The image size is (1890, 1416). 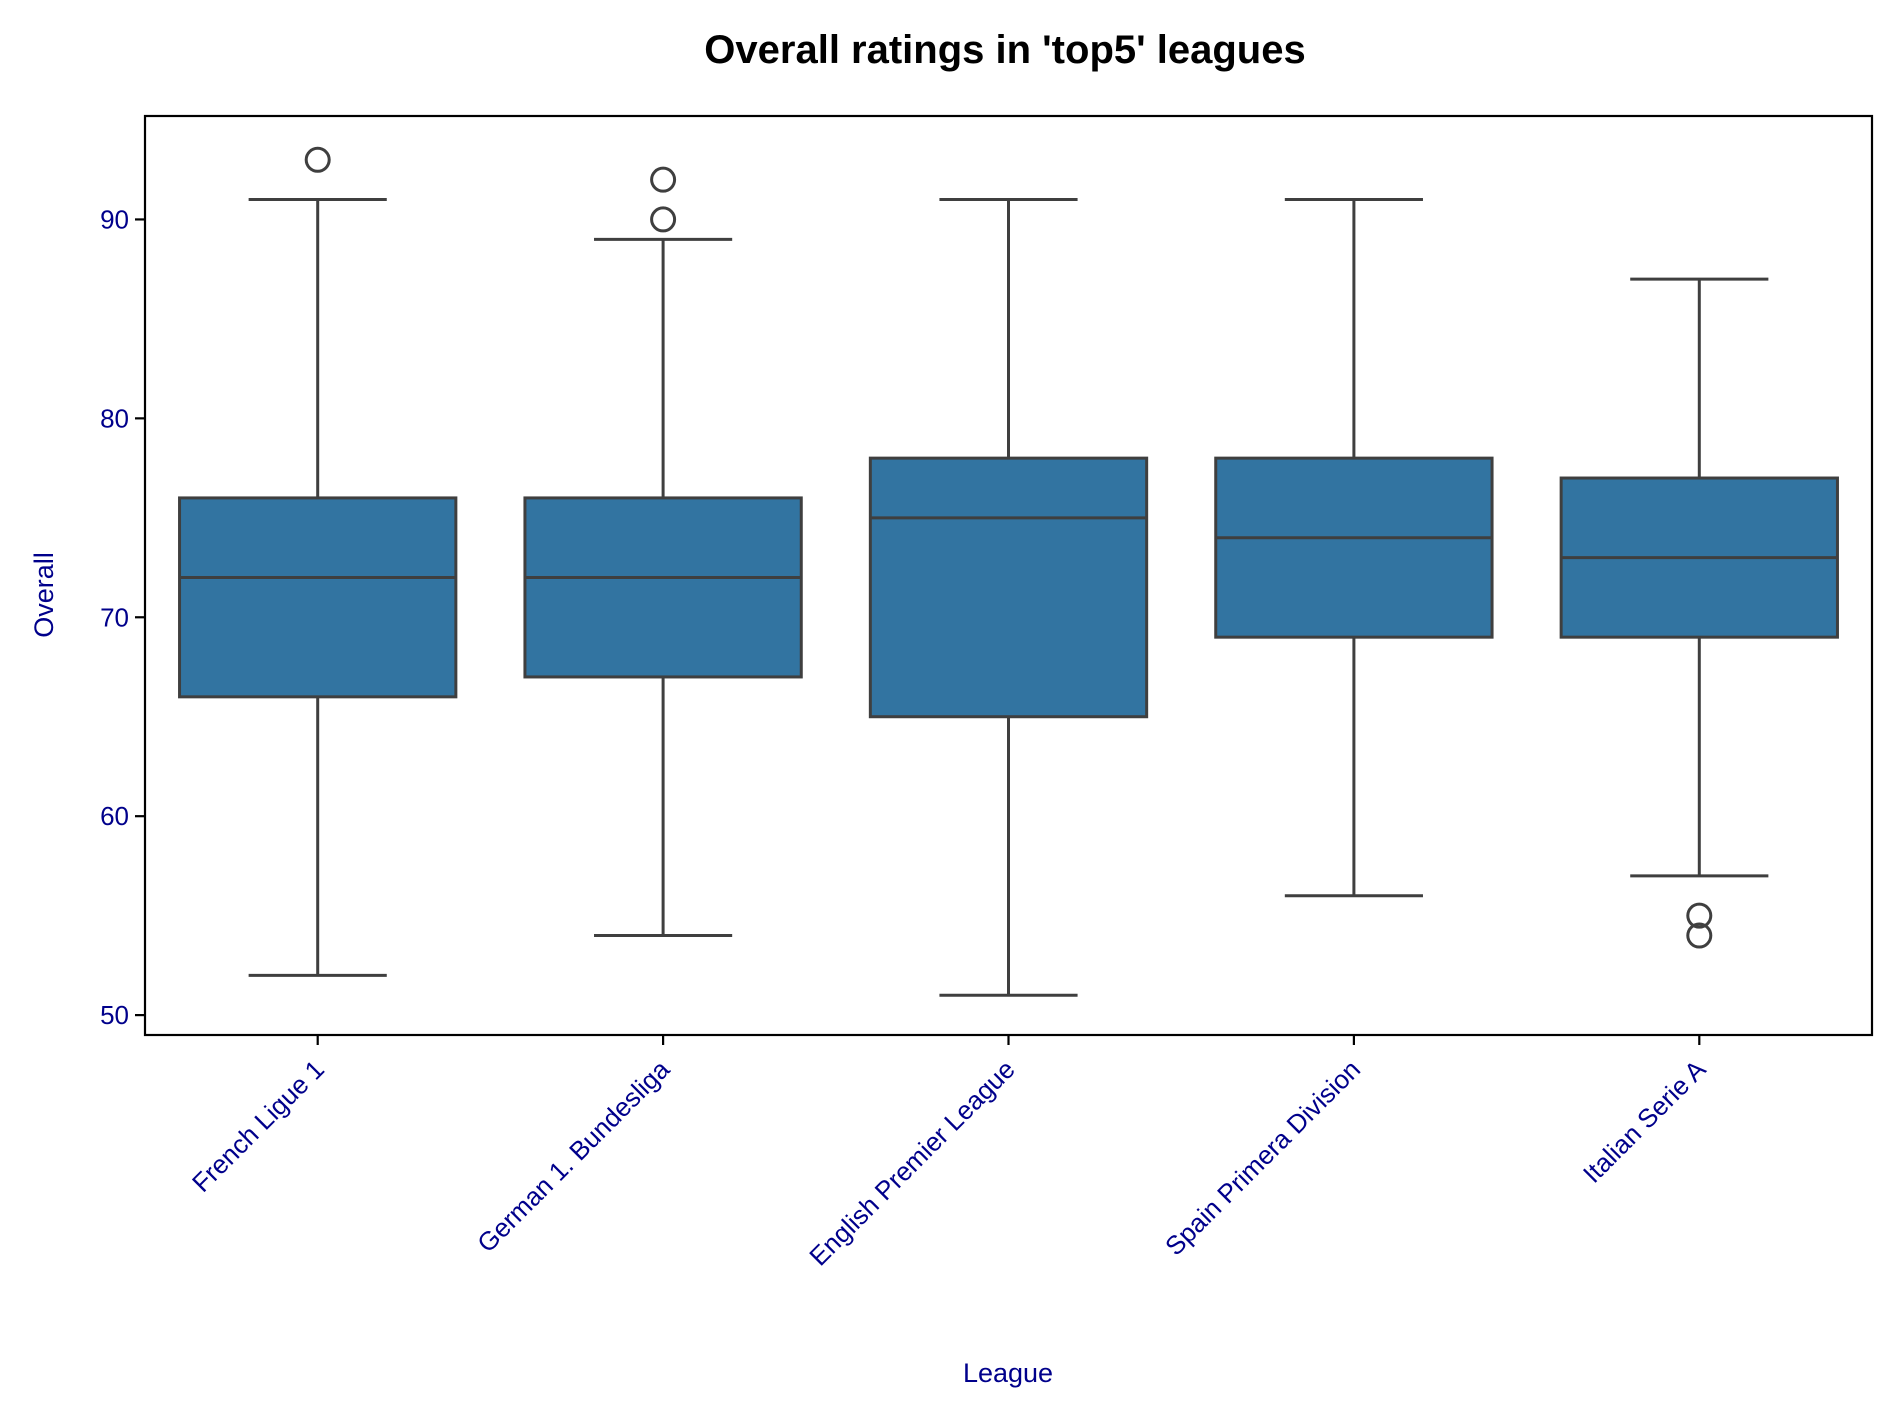 What do you see at coordinates (1262, 1157) in the screenshot?
I see `x-tick-label: Spain Primera Division` at bounding box center [1262, 1157].